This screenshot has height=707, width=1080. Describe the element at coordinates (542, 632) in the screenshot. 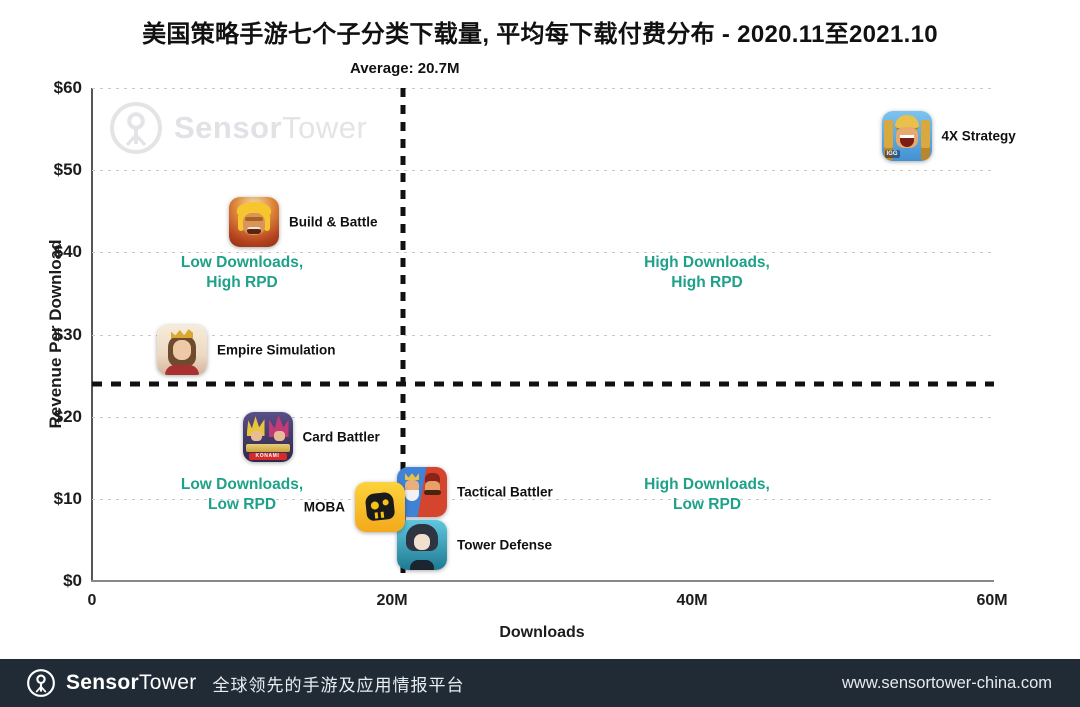

I see `x-axis-title: Downloads` at that location.